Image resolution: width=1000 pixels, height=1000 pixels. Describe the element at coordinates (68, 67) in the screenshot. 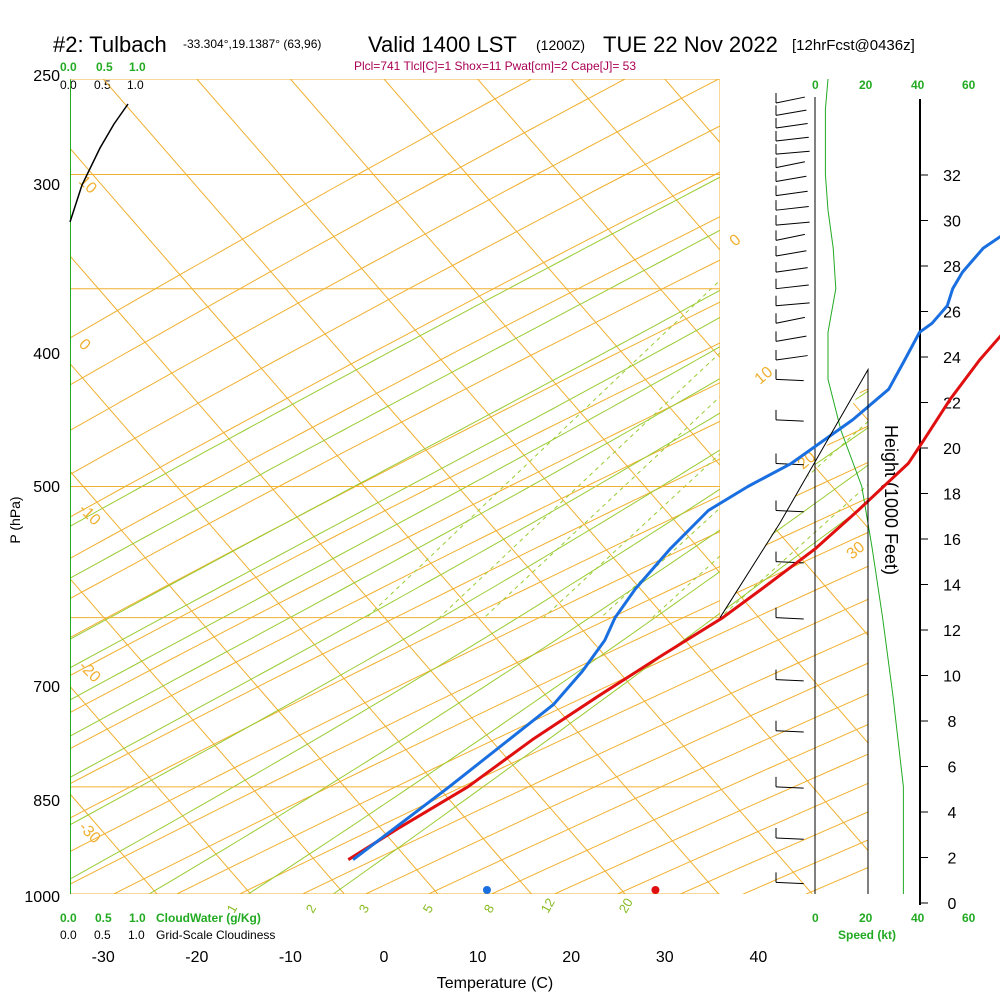

I see `cloud-scale-top-g0: 0.0` at that location.